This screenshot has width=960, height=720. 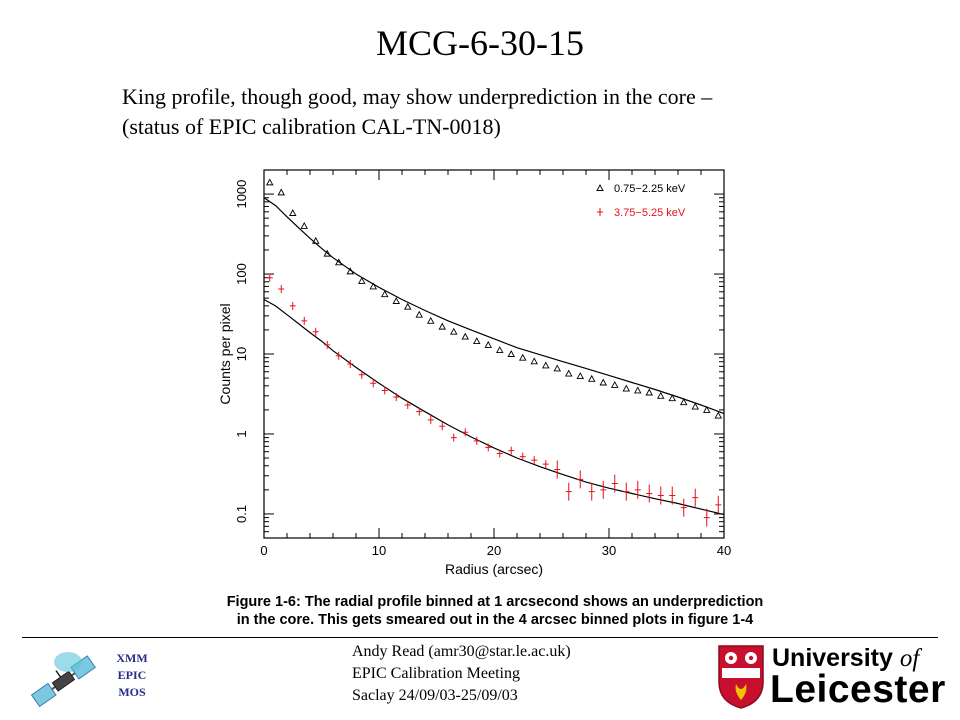 I want to click on x-tick-label: 40, so click(x=724, y=550).